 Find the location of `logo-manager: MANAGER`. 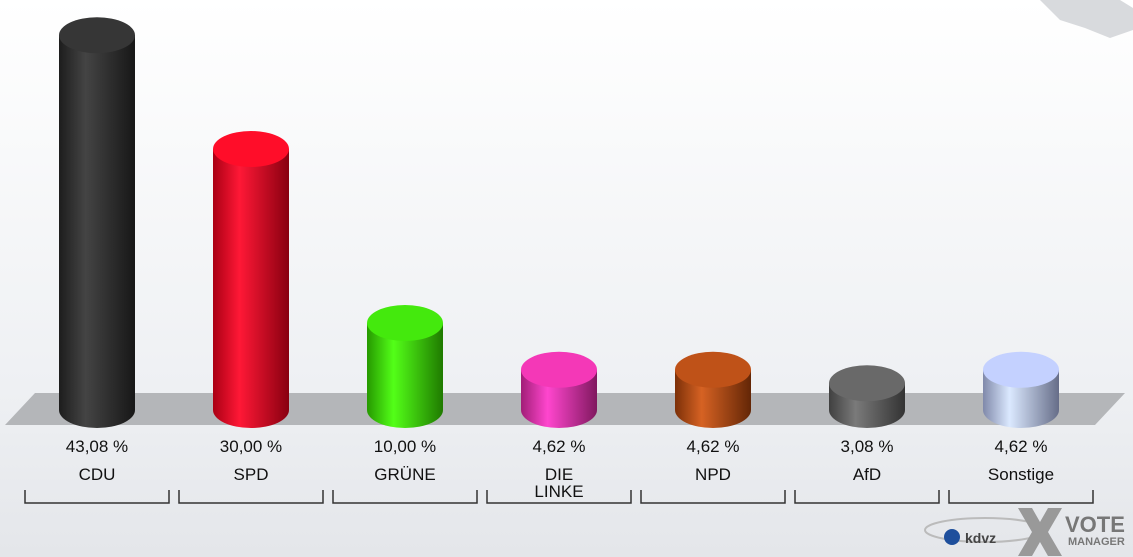

logo-manager: MANAGER is located at coordinates (1096, 542).